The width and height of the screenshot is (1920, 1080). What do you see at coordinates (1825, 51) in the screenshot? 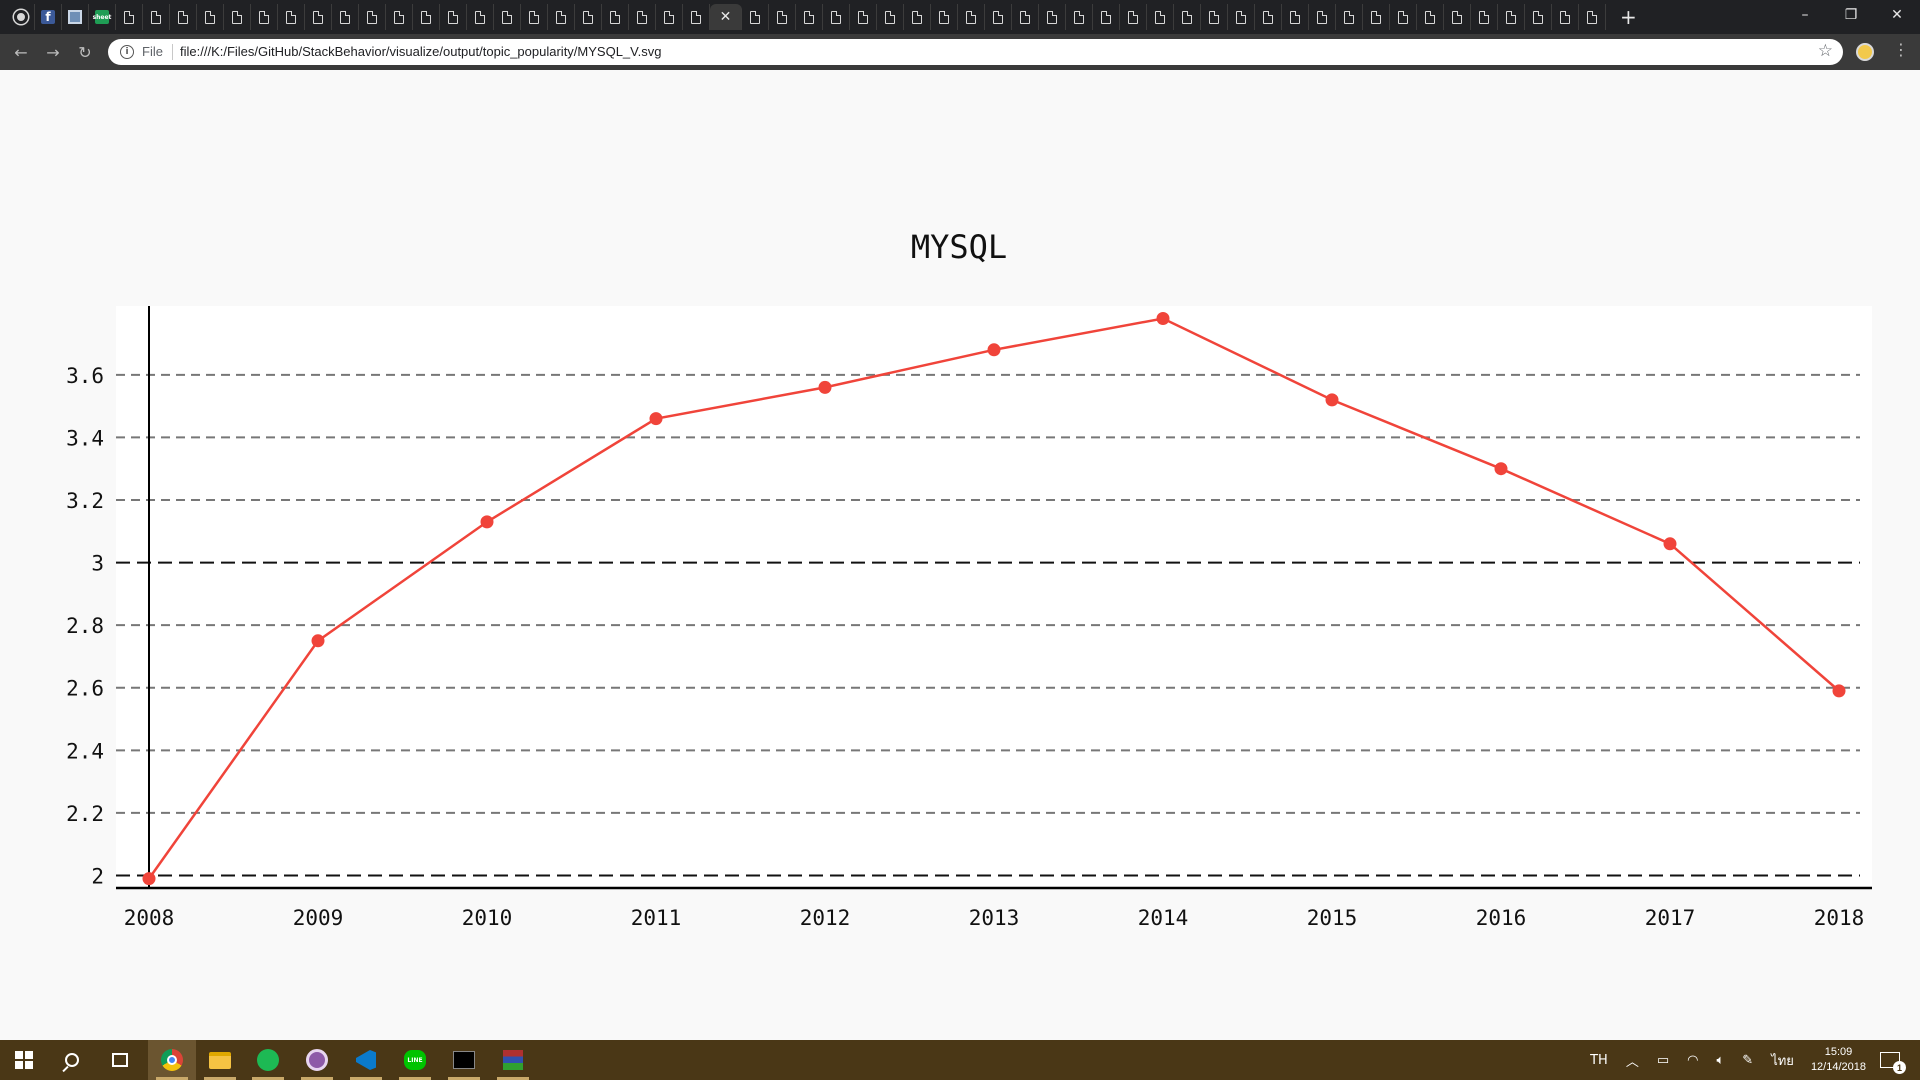
I see `bookmark-star-icon: ☆` at bounding box center [1825, 51].